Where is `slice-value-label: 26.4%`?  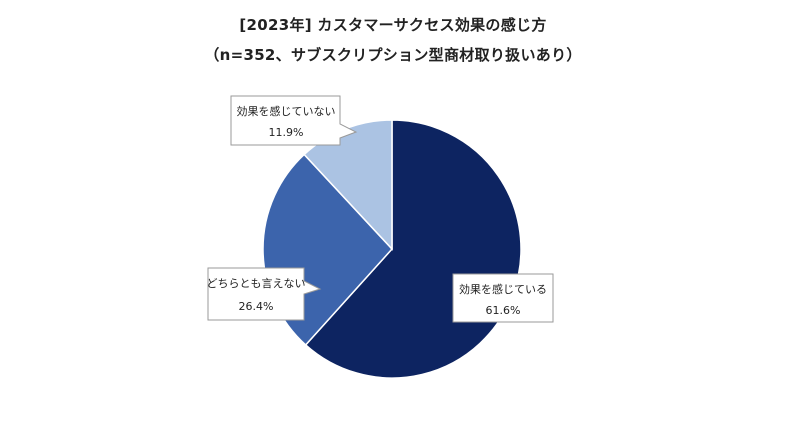 slice-value-label: 26.4% is located at coordinates (256, 306).